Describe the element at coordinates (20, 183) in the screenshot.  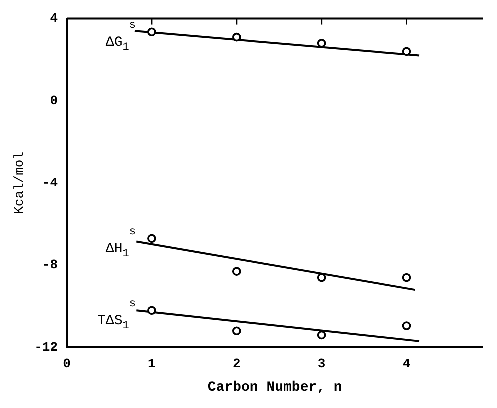
I see `y-axis-title: Kcal/mol` at that location.